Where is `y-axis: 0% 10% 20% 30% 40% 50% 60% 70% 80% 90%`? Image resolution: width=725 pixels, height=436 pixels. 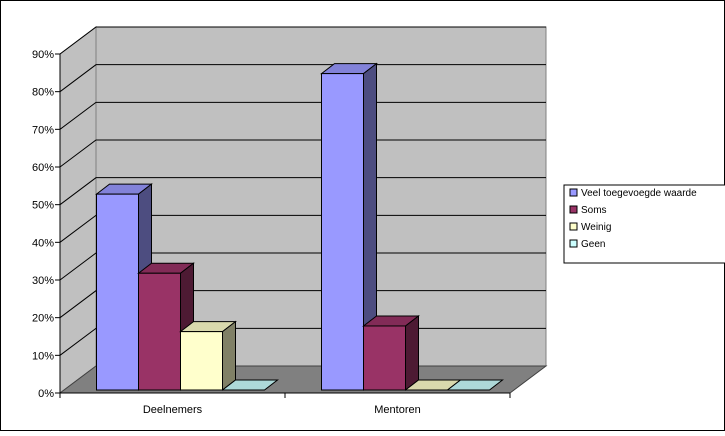 y-axis: 0% 10% 20% 30% 40% 50% 60% 70% 80% 90% is located at coordinates (46, 224).